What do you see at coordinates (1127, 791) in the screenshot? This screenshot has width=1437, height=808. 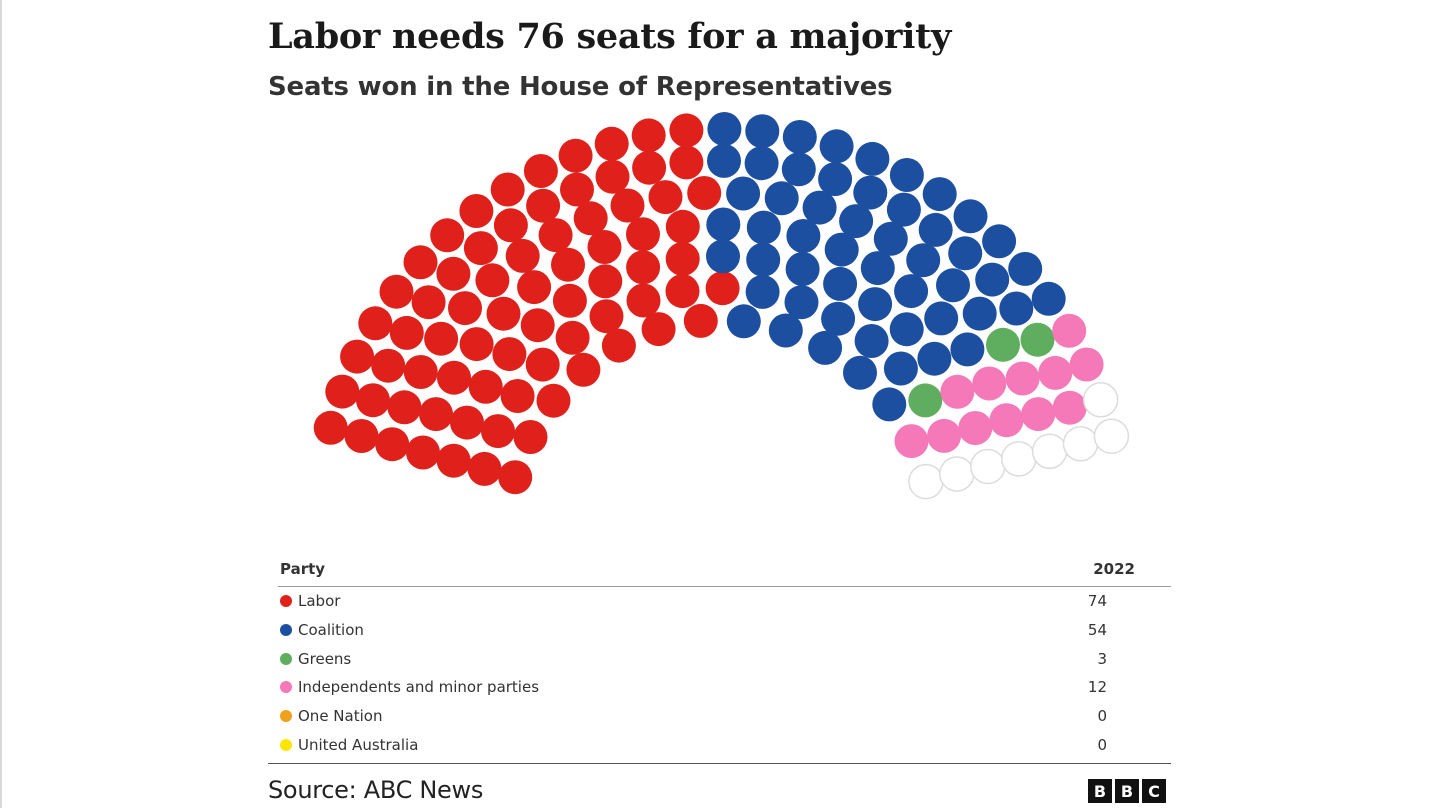 I see `logo-letter: B` at bounding box center [1127, 791].